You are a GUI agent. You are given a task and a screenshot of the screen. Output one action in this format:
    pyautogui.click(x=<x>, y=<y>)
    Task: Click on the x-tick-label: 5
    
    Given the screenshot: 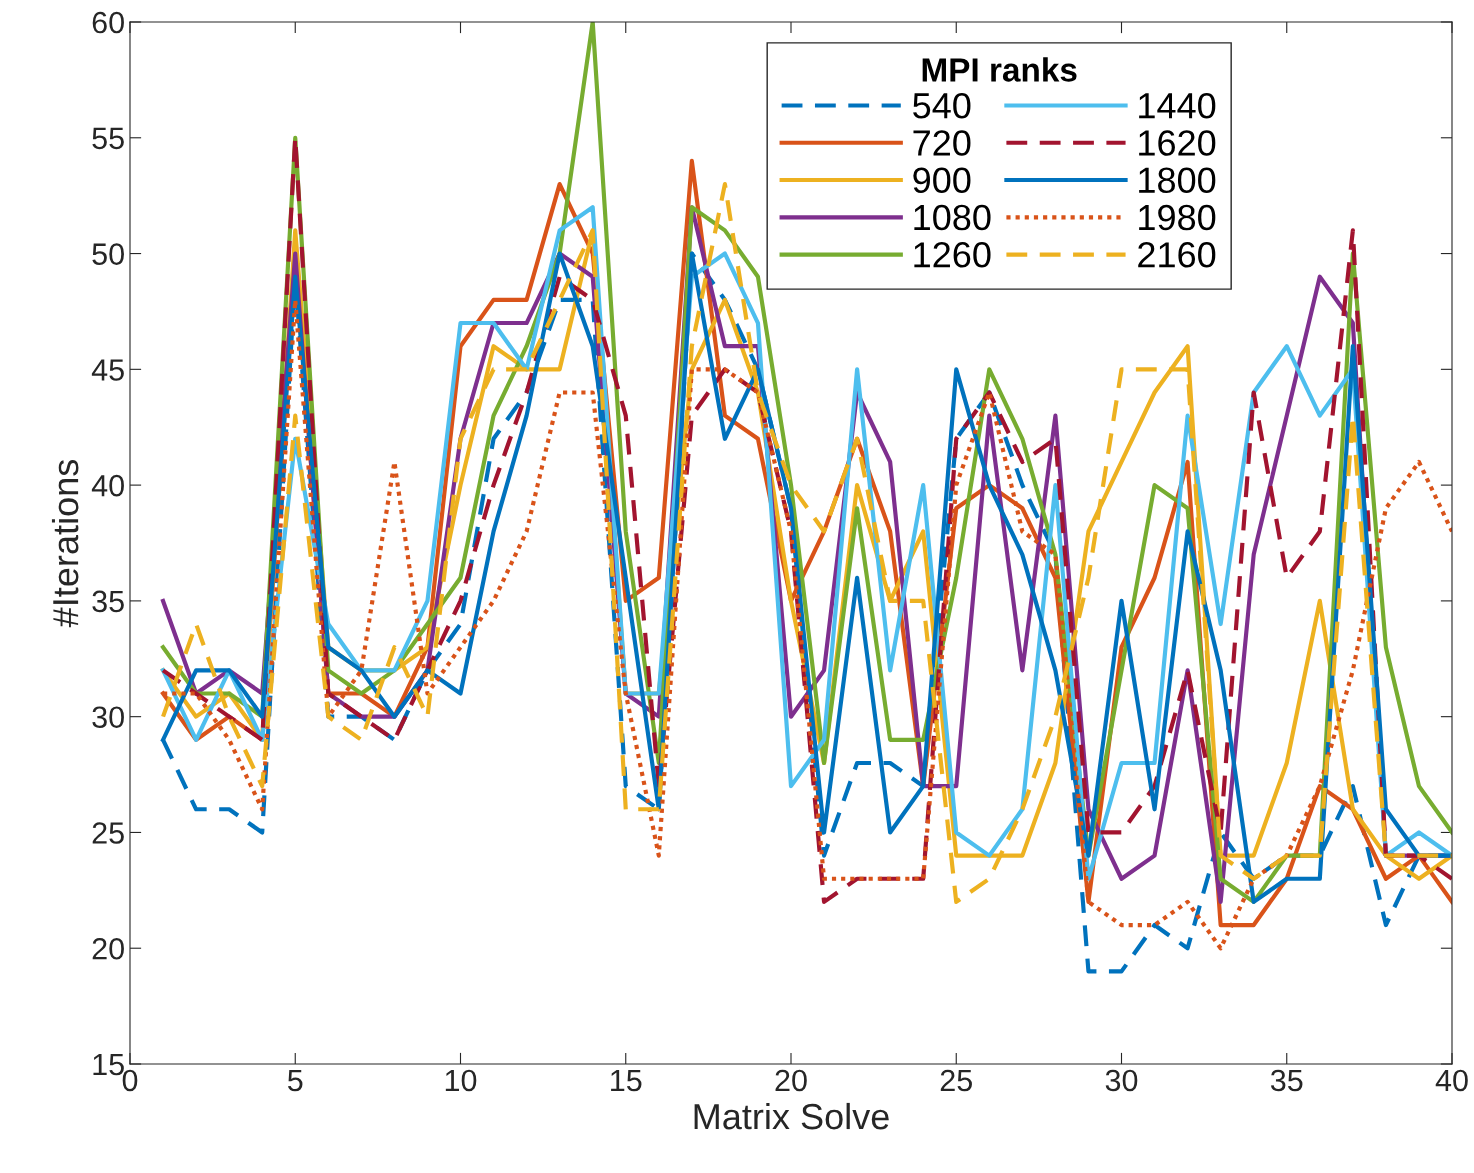 What is the action you would take?
    pyautogui.click(x=295, y=1080)
    